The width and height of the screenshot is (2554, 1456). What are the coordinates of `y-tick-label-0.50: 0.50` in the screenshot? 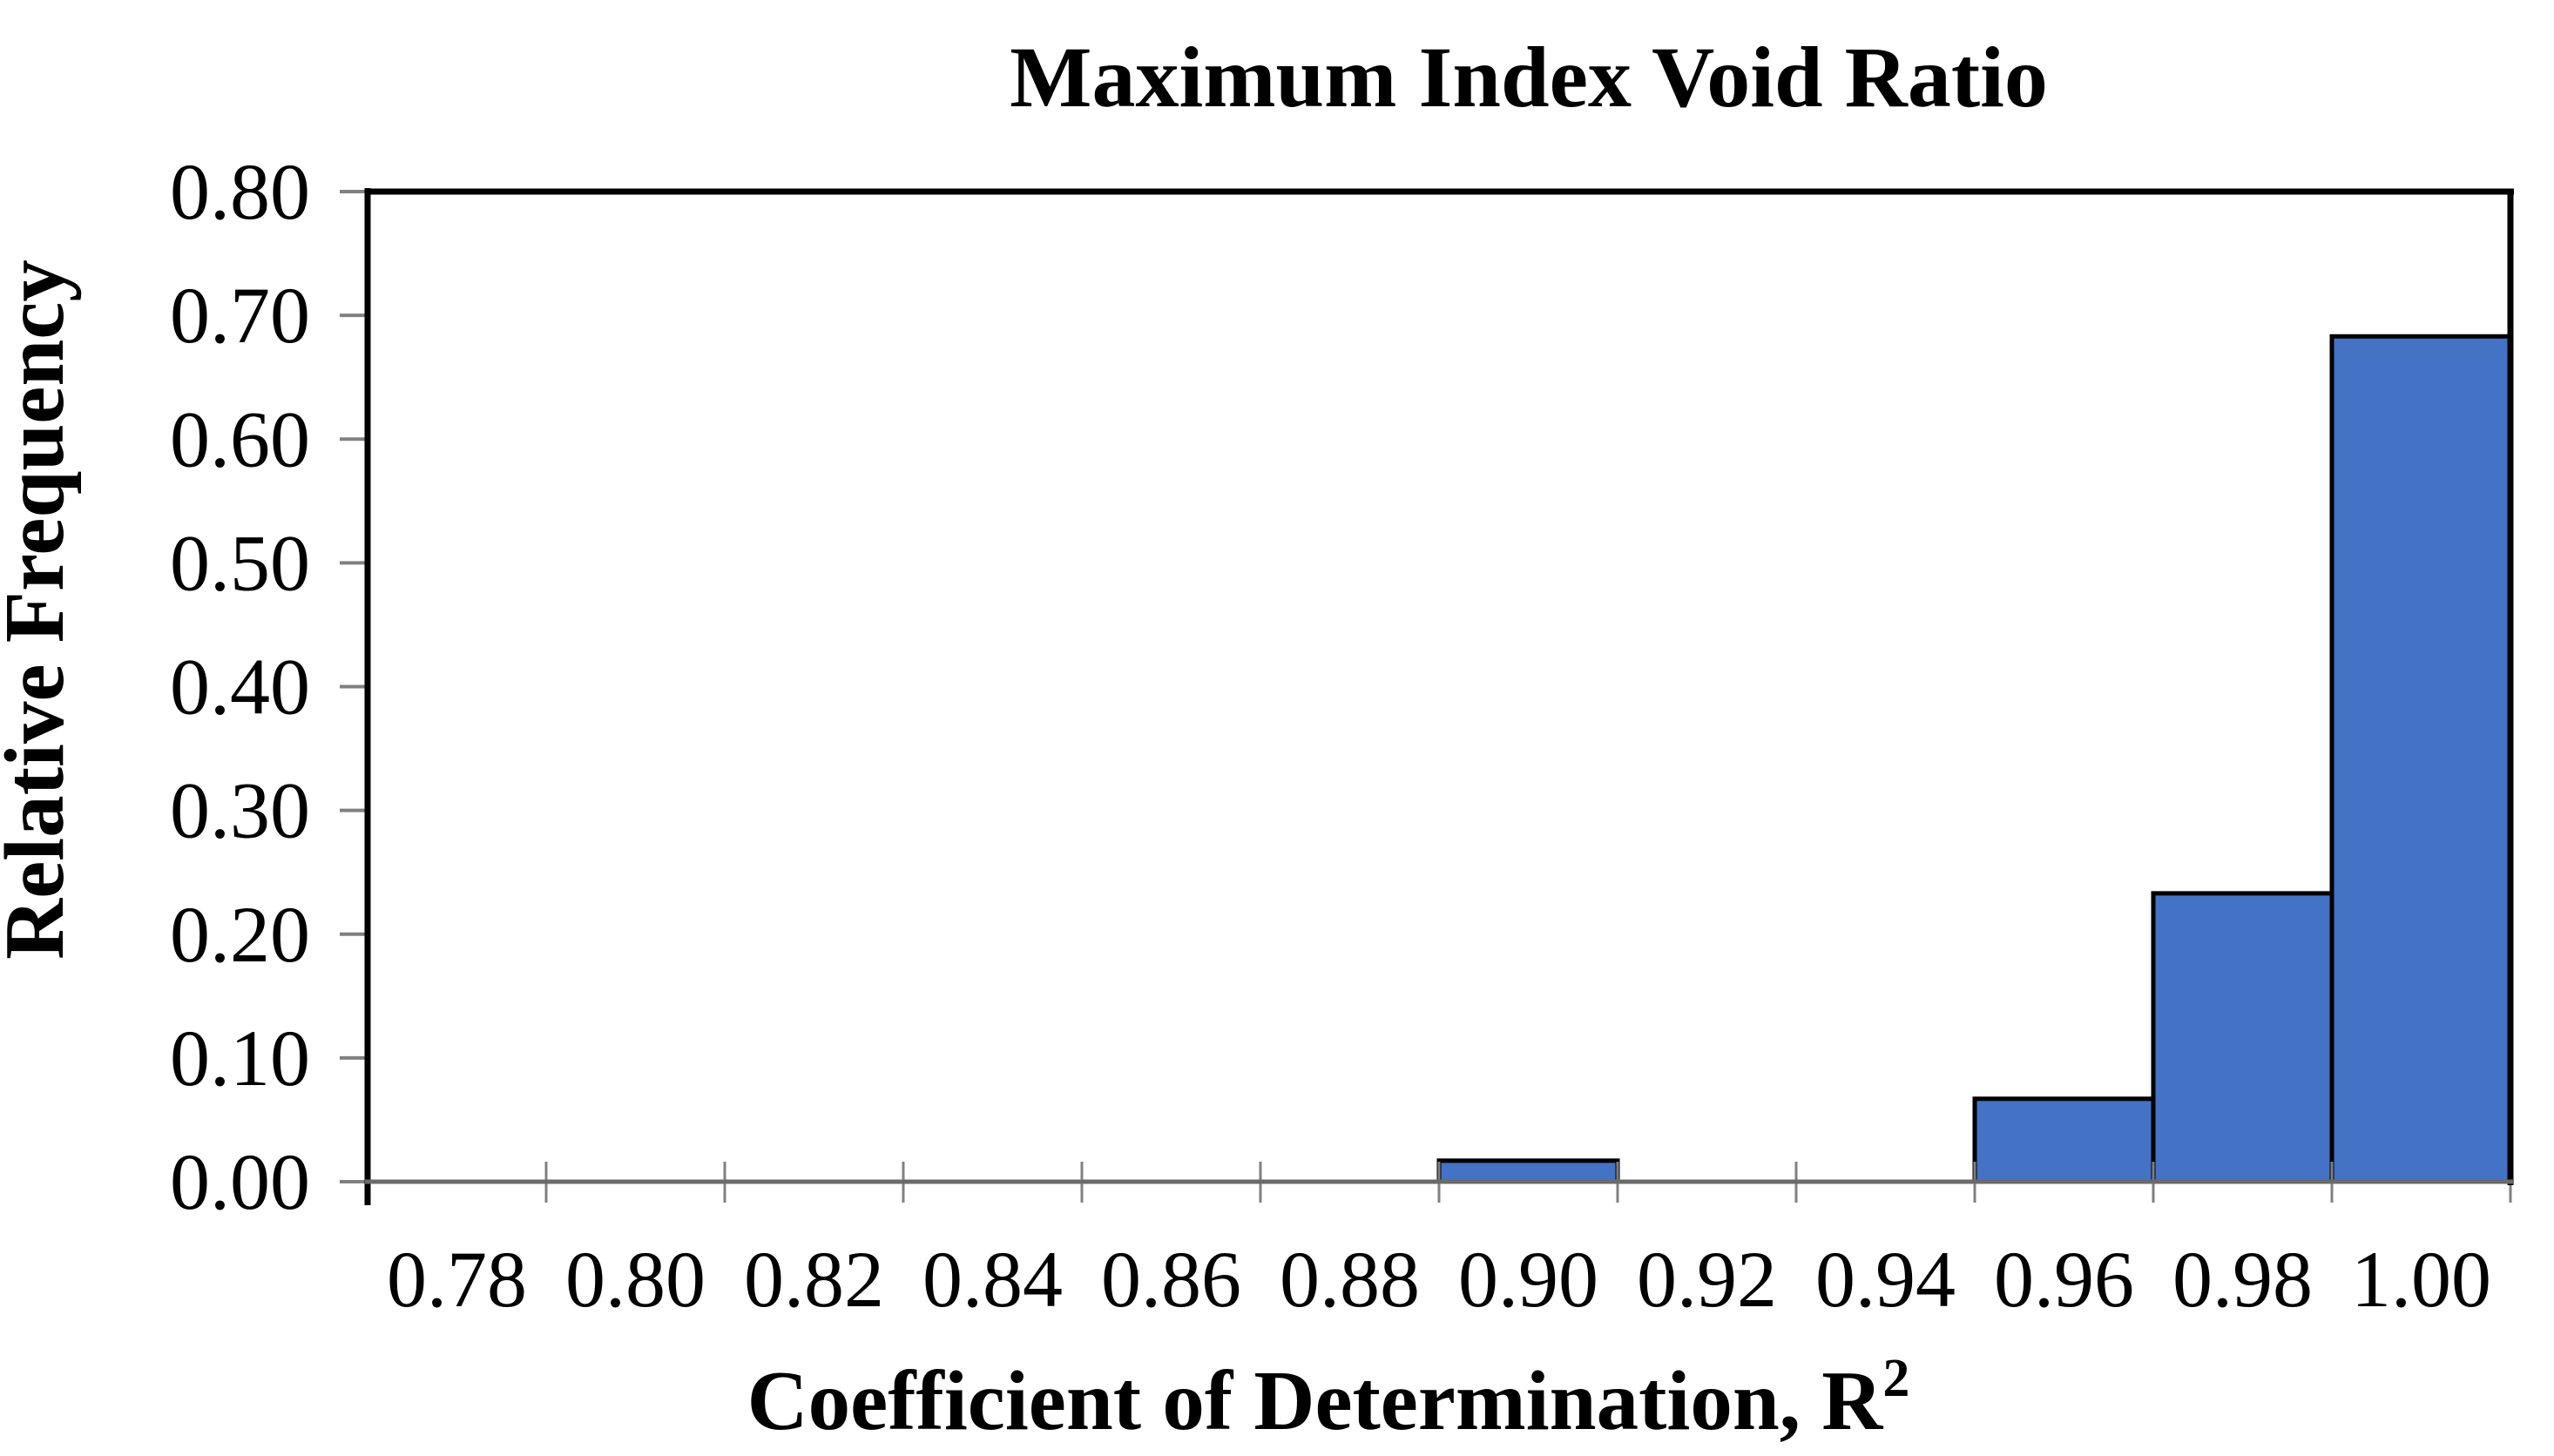 It's located at (240, 562).